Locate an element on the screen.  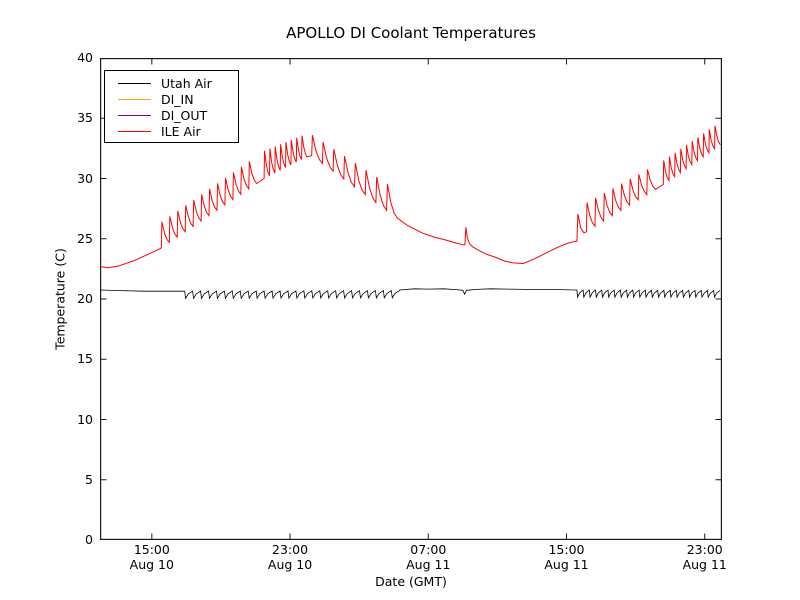
x-tick-label: 23:00 Aug 10 is located at coordinates (290, 557).